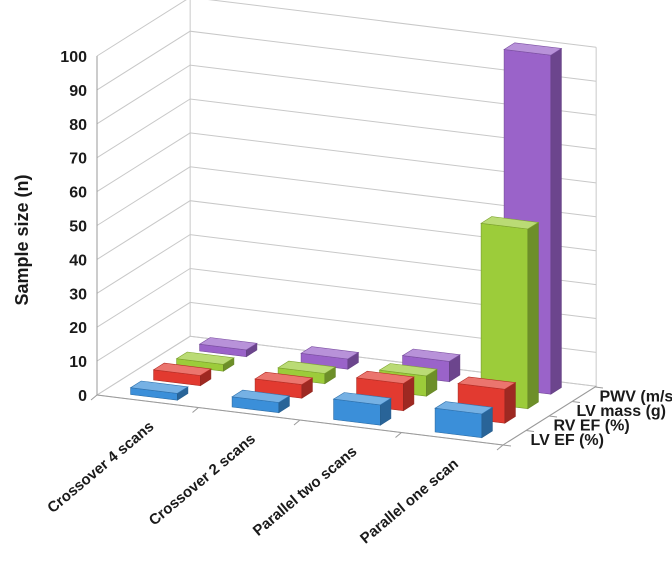 The height and width of the screenshot is (575, 672). I want to click on y-tick-label: 90, so click(78, 91).